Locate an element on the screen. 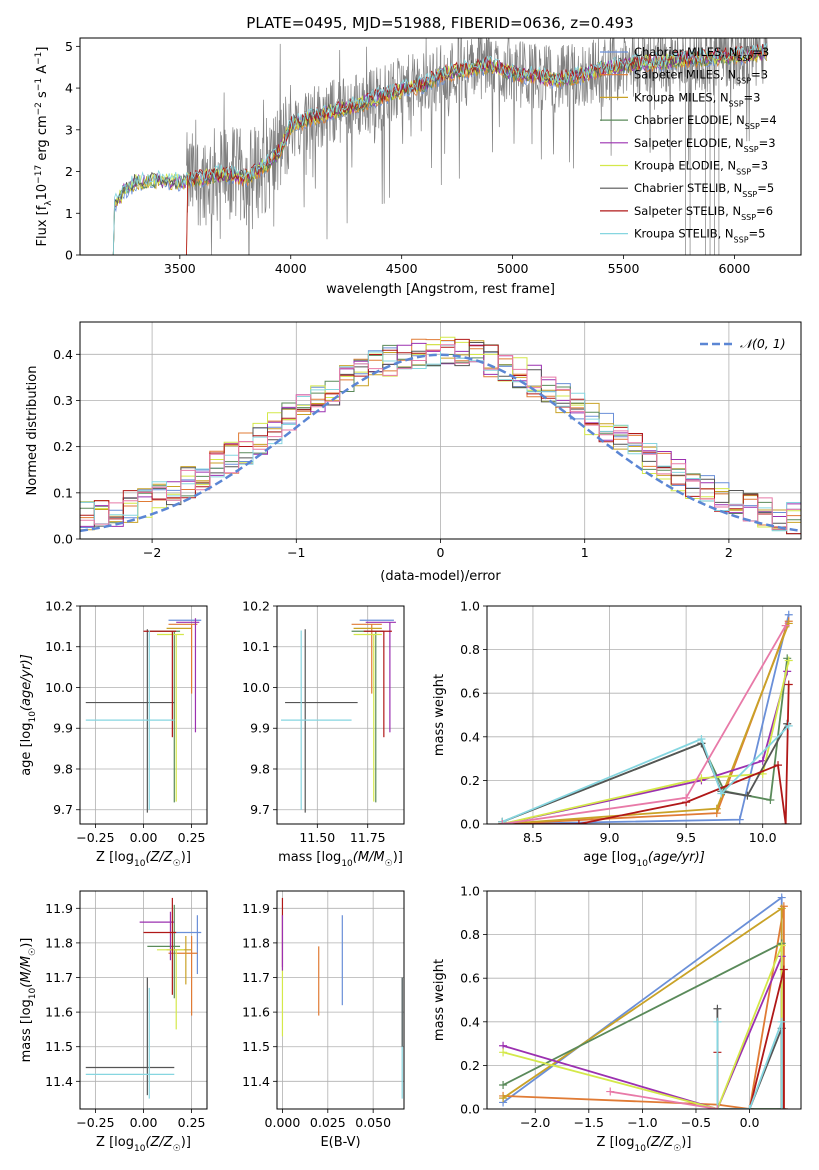  label-part: E(B-V) is located at coordinates (340, 1142).